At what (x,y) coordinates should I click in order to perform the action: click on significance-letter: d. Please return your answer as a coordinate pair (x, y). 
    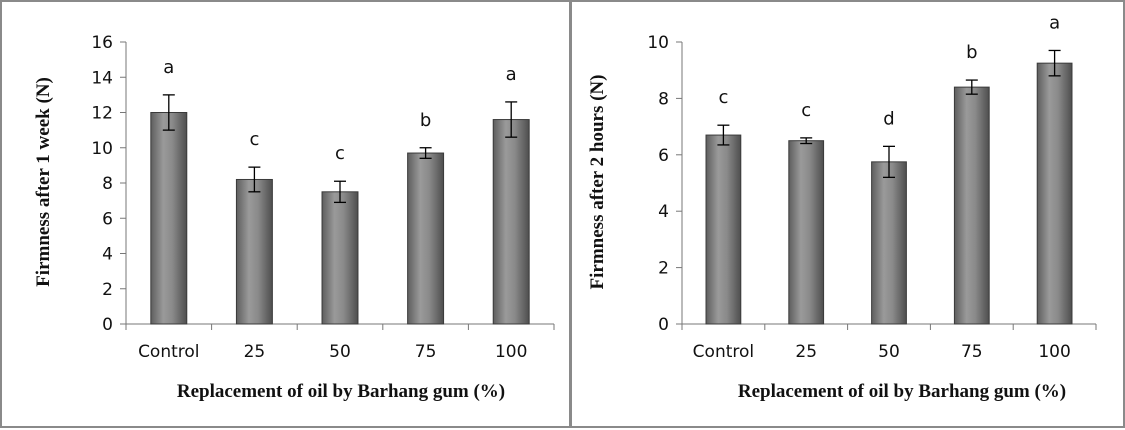
    Looking at the image, I should click on (888, 118).